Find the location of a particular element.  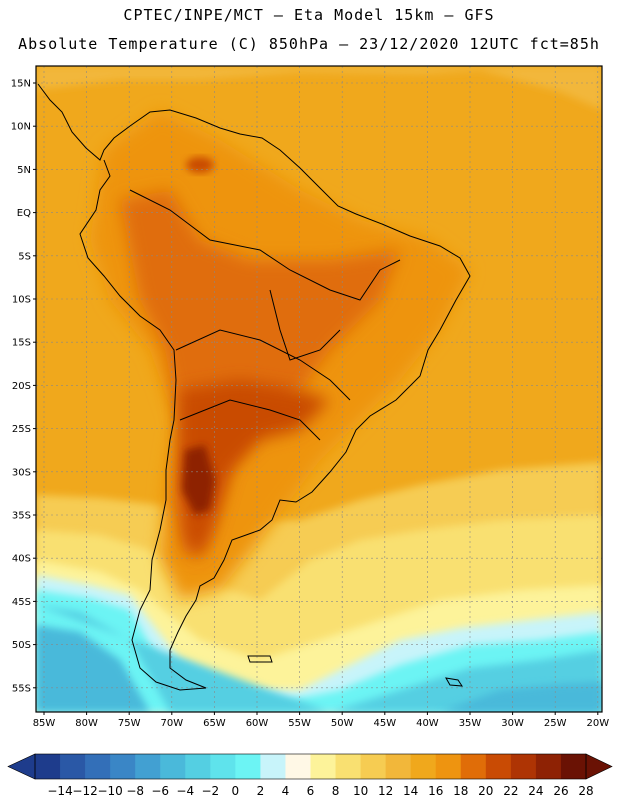

lat-label: 20S is located at coordinates (21, 386).